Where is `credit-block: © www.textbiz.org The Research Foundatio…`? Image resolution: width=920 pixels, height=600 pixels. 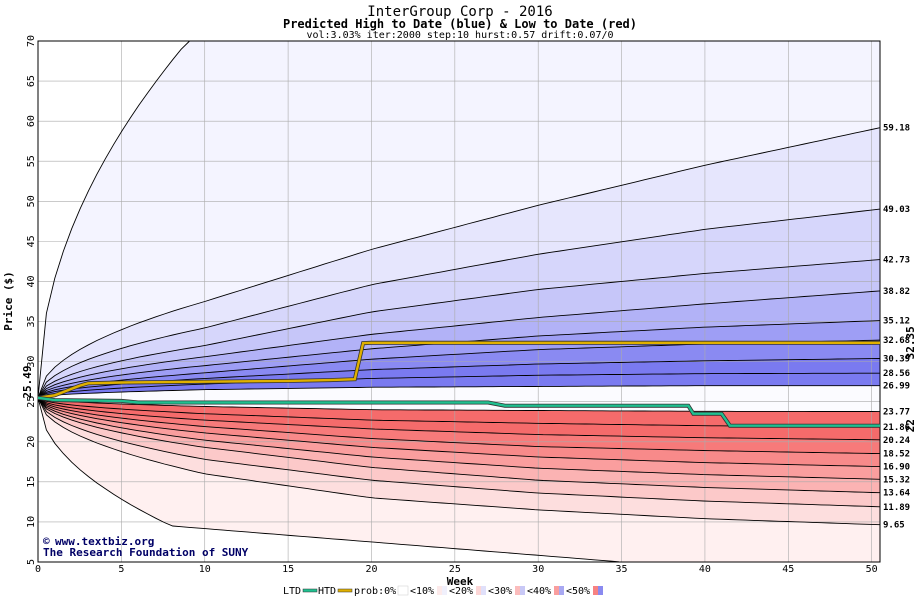 credit-block: © www.textbiz.org The Research Foundatio… is located at coordinates (146, 547).